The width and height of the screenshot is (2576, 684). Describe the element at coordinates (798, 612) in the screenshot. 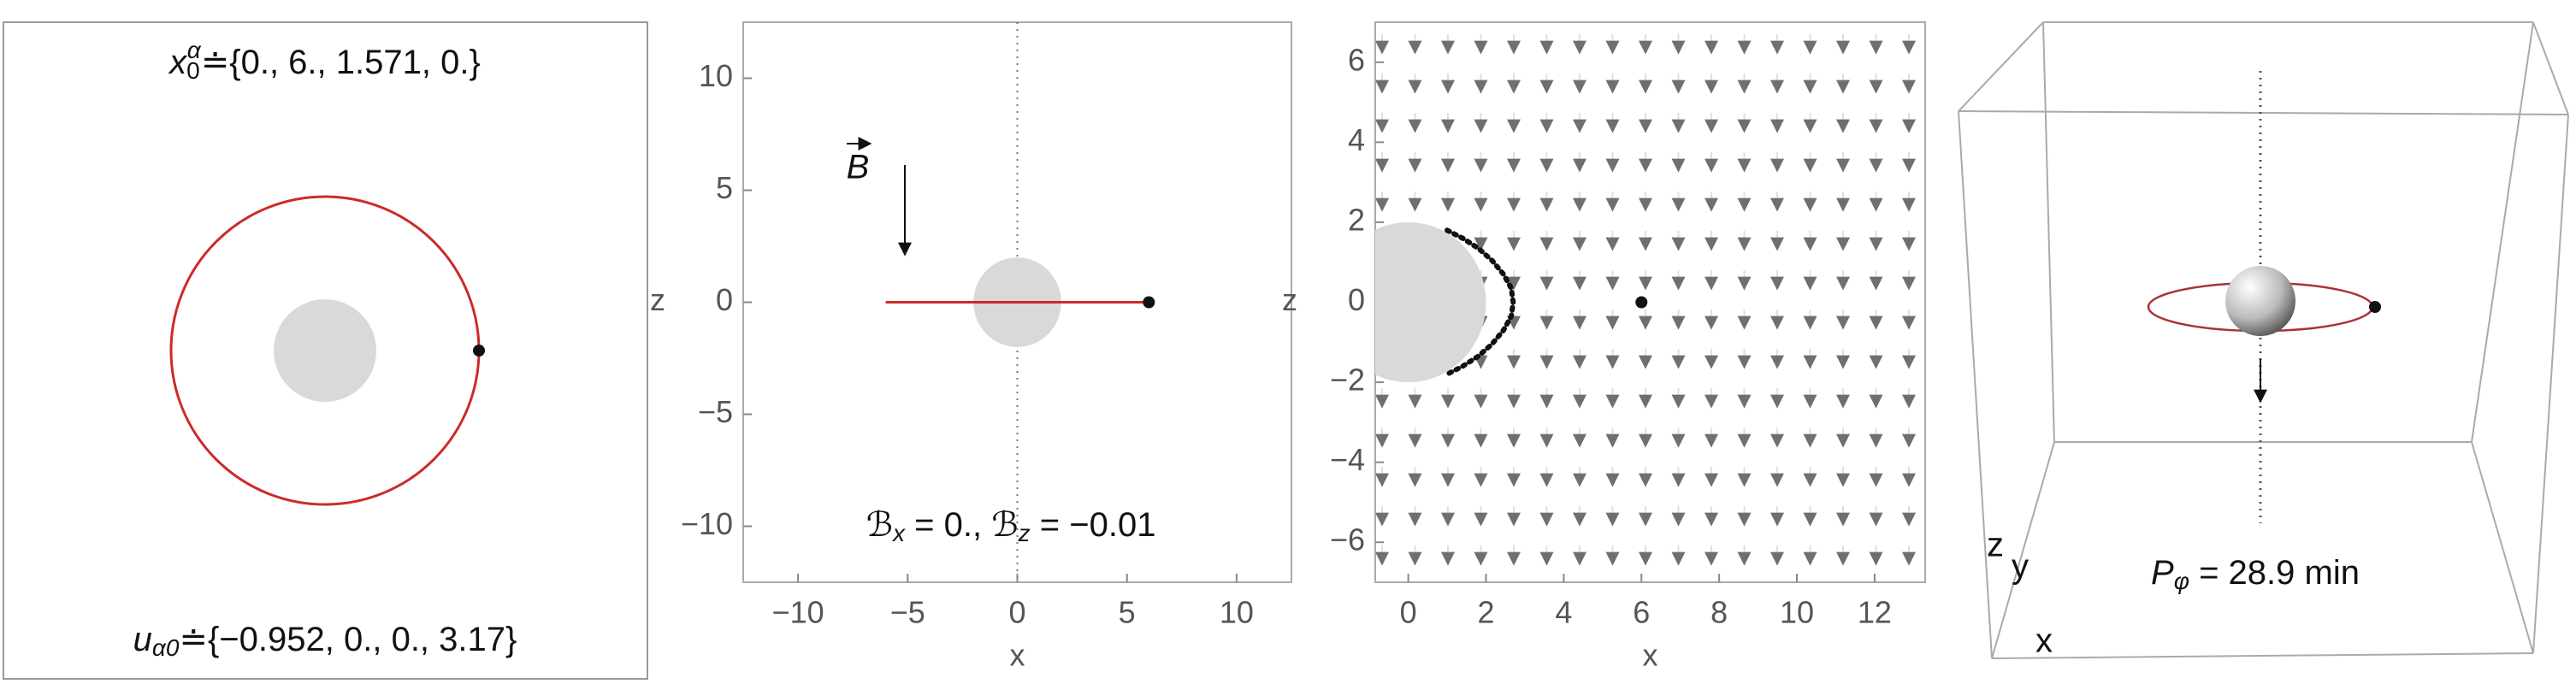

I see `x-tick-label: −10` at that location.